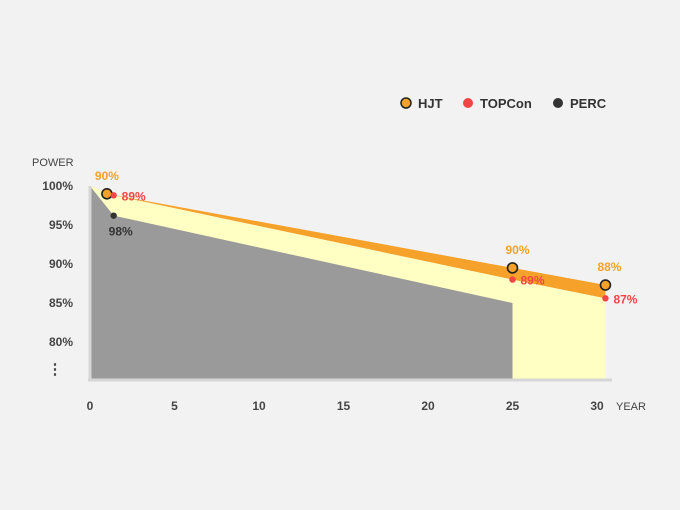 The image size is (680, 510). Describe the element at coordinates (558, 103) in the screenshot. I see `perc-legend-marker` at that location.